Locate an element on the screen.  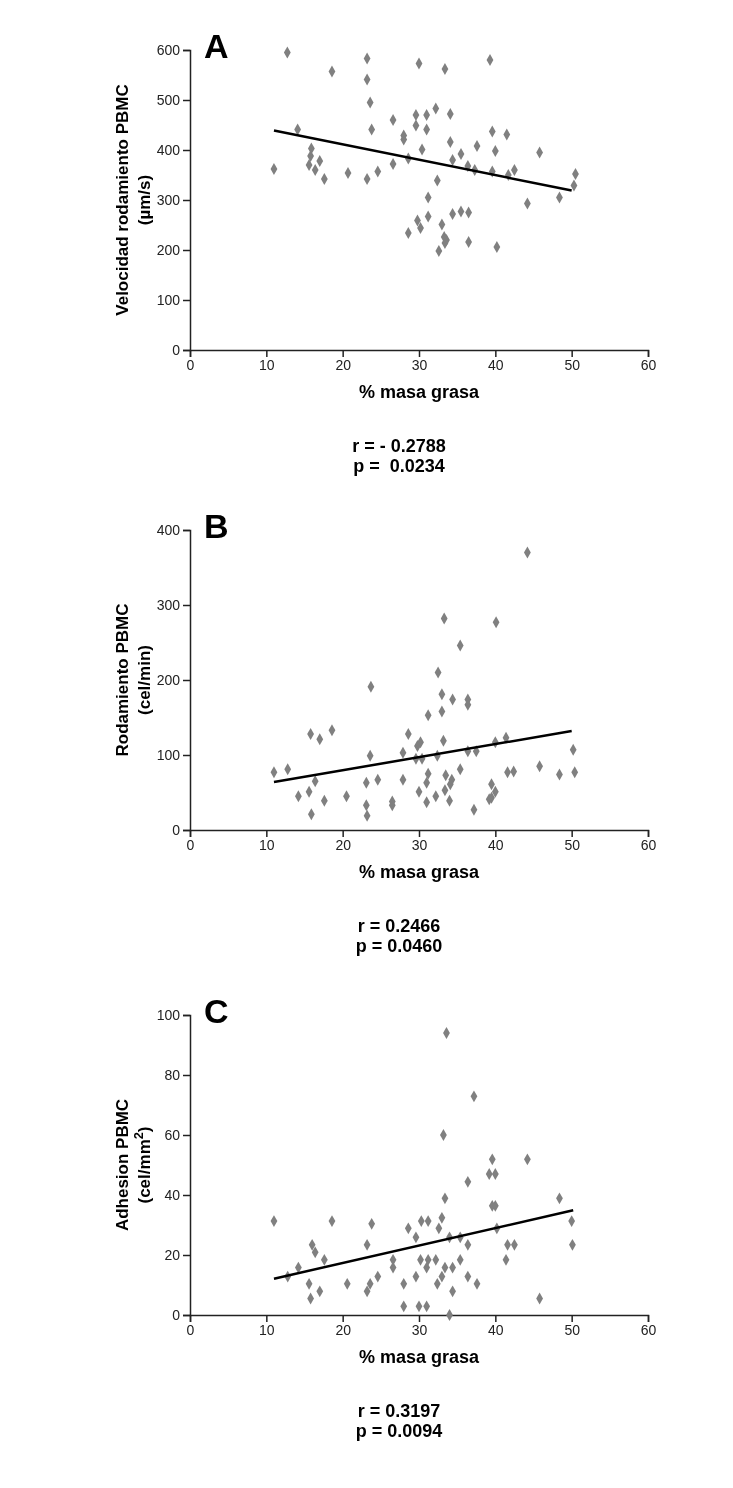
text: p = 0.0234 is located at coordinates (399, 466).